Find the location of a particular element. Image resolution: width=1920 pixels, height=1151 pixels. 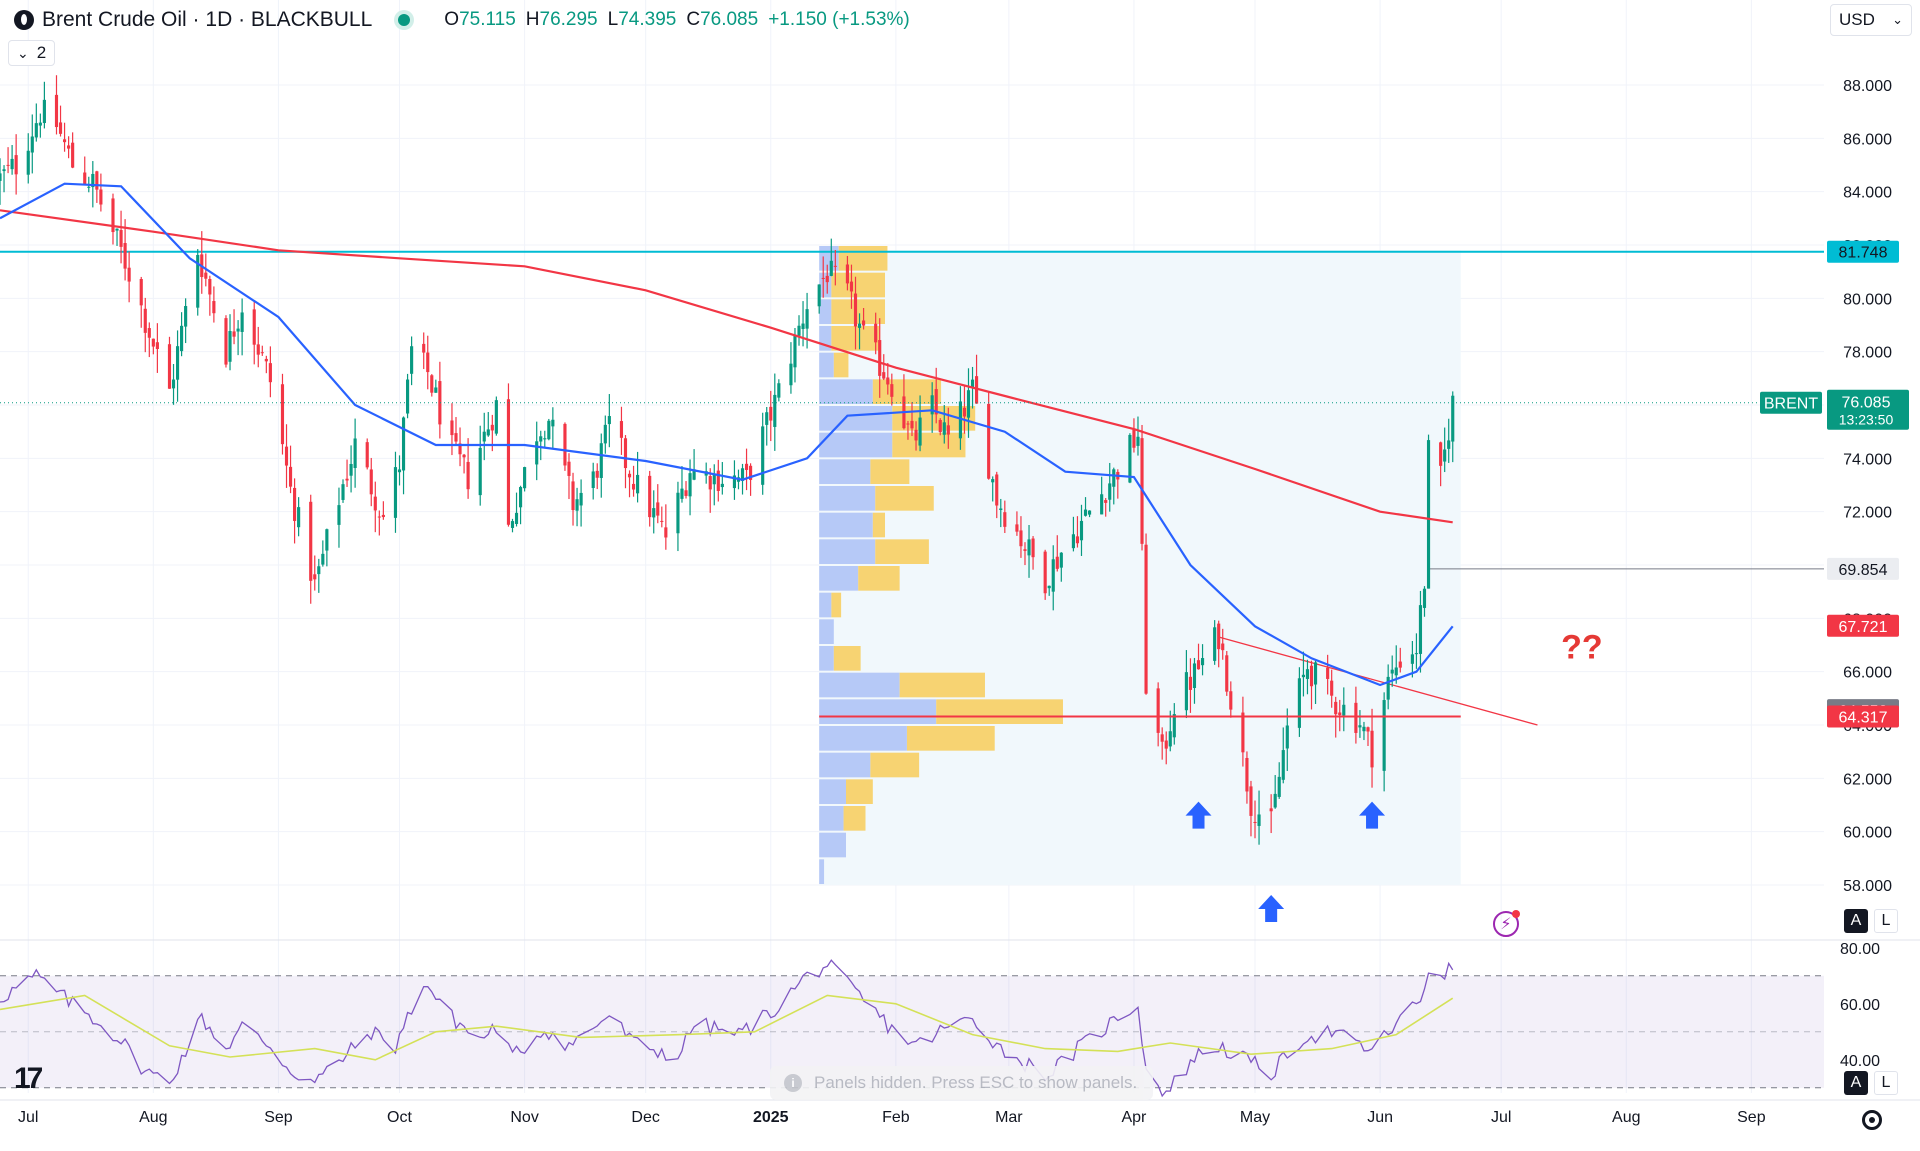

price-badge-label: 81.748 is located at coordinates (1863, 253).